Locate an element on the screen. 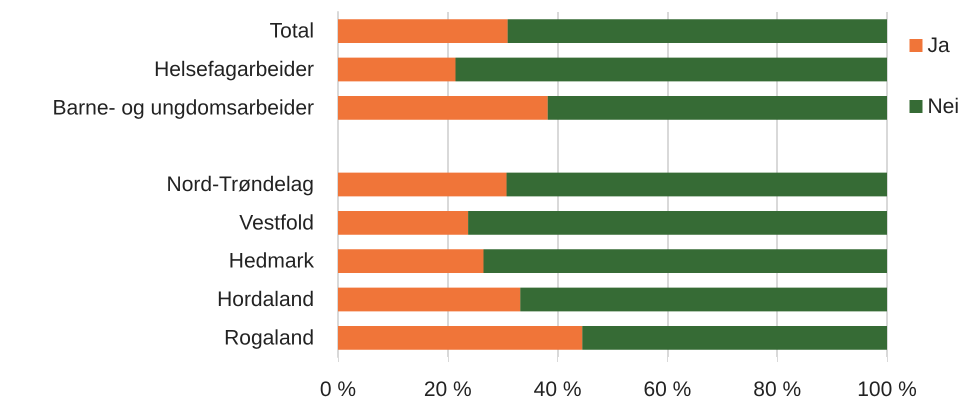 This screenshot has width=974, height=409. x-tick-label: 40 % is located at coordinates (558, 389).